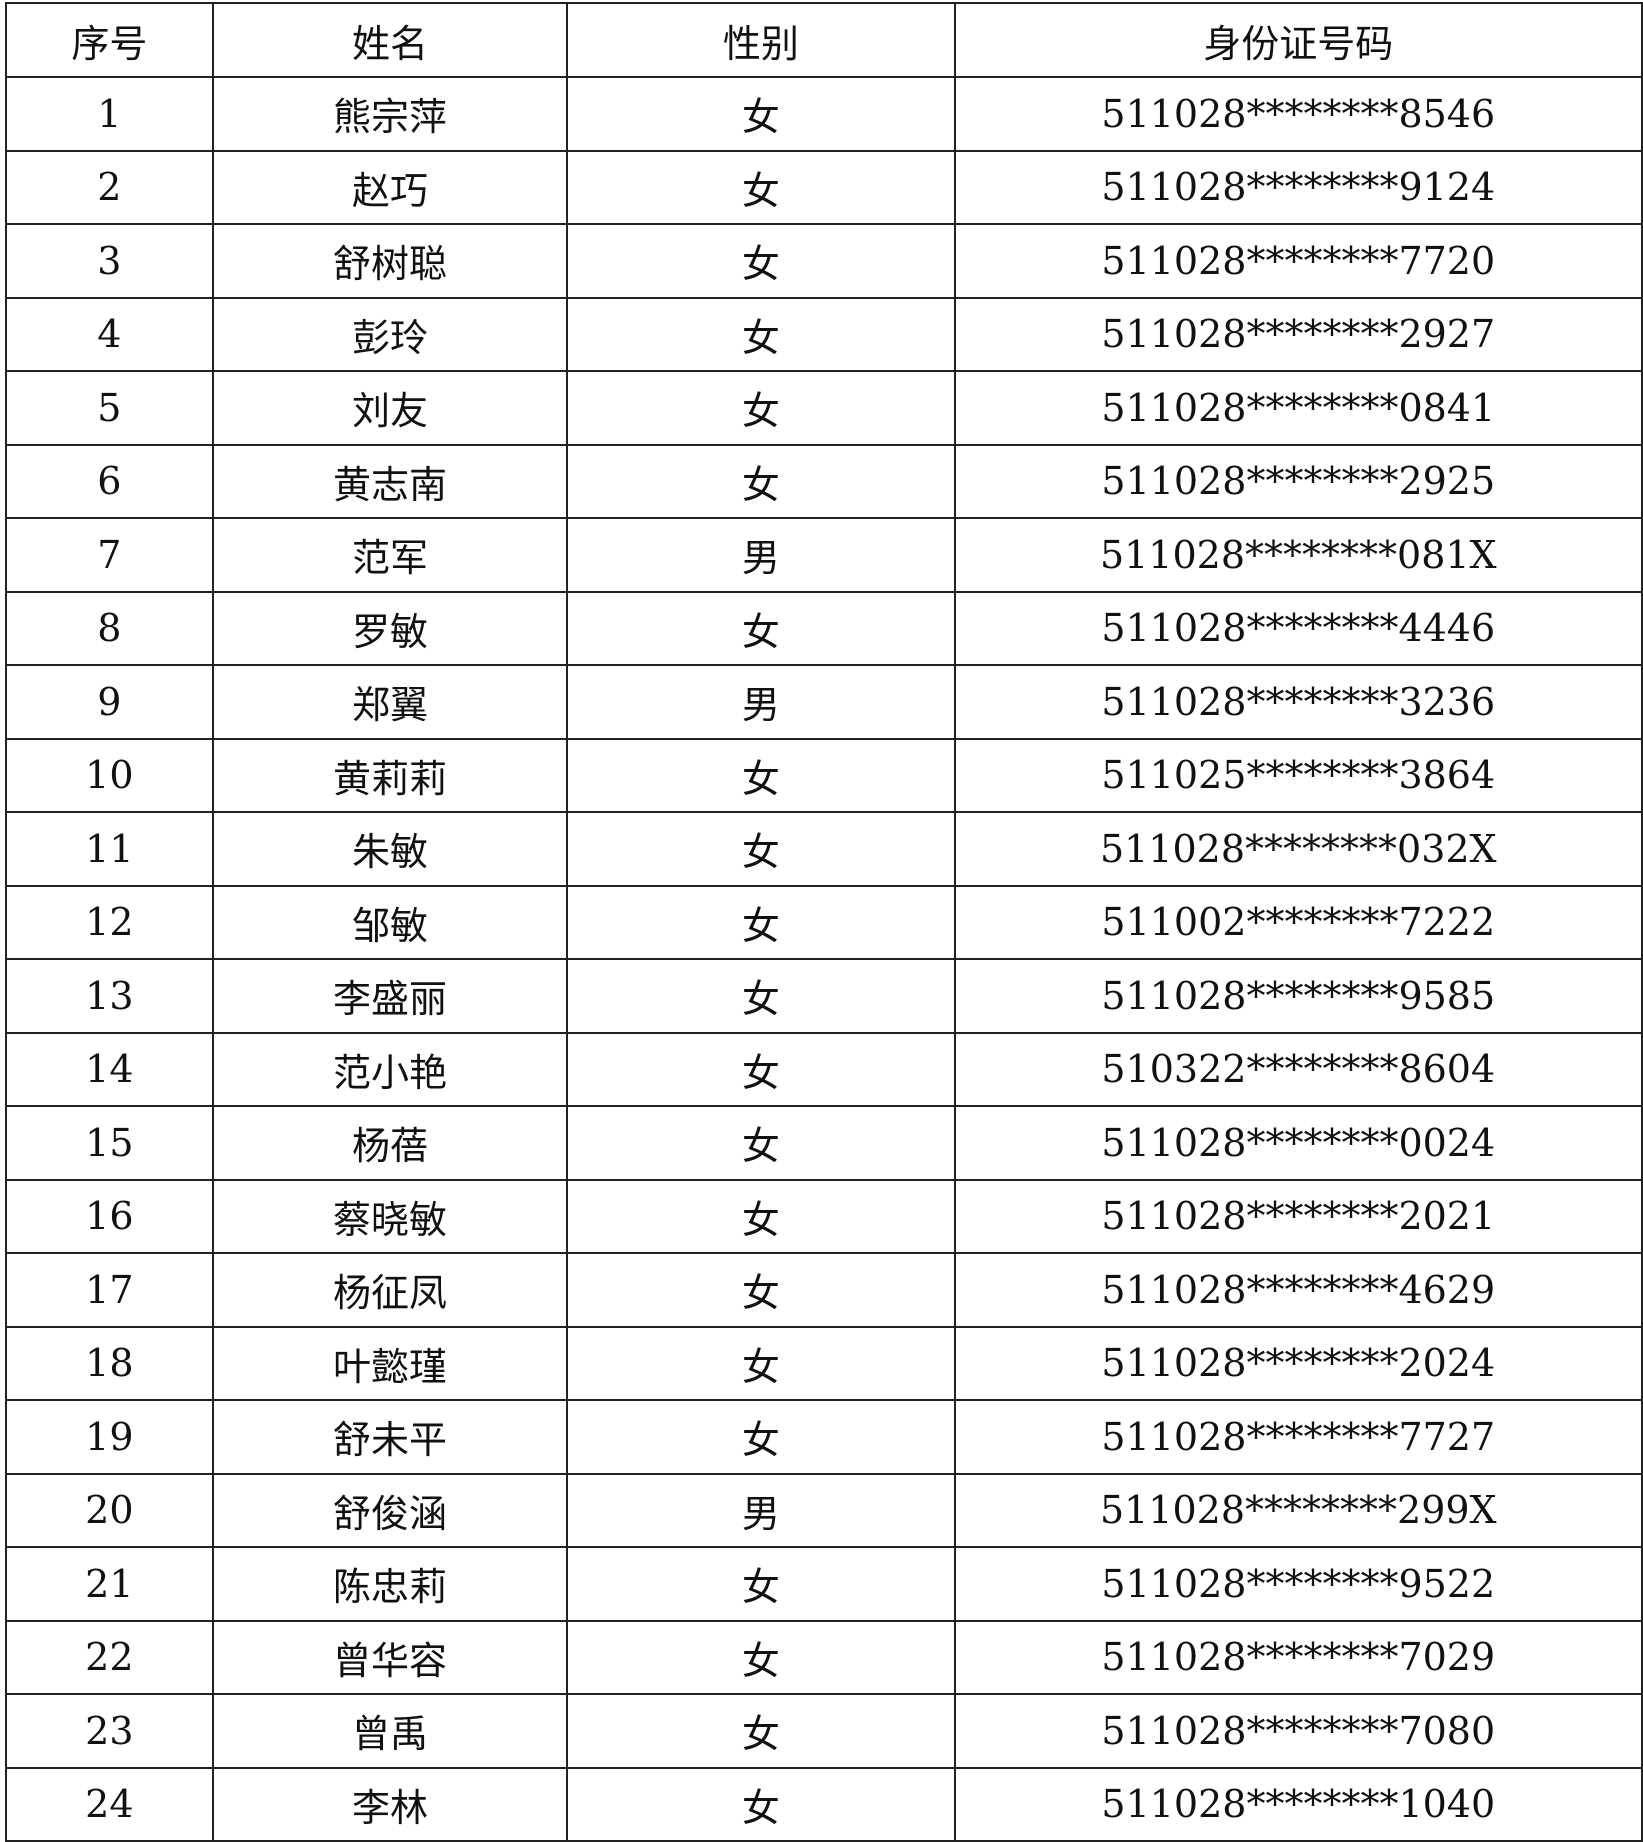 The image size is (1643, 1842). Describe the element at coordinates (1298, 1510) in the screenshot. I see `cell-id-number: 511028********299X` at that location.